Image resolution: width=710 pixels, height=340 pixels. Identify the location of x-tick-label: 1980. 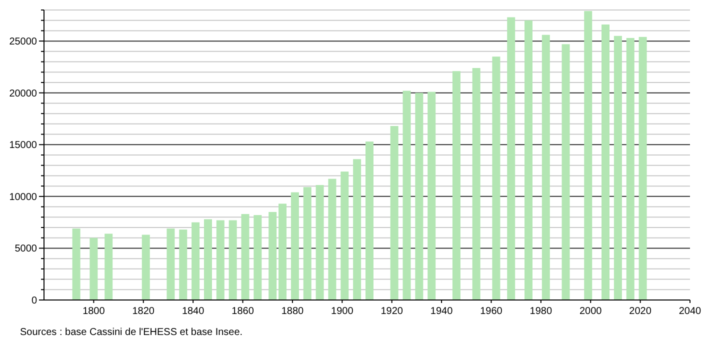
(541, 311).